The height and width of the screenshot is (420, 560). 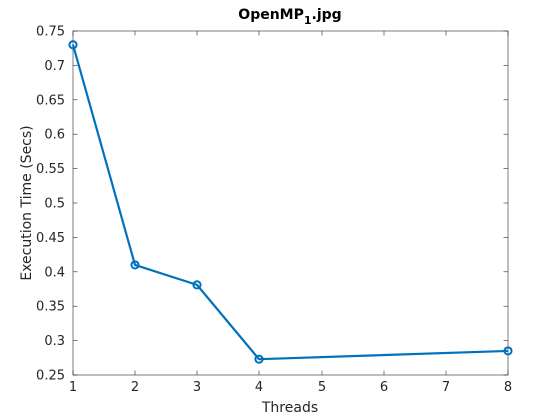 What do you see at coordinates (54, 272) in the screenshot?
I see `y-tick-label: 0.4` at bounding box center [54, 272].